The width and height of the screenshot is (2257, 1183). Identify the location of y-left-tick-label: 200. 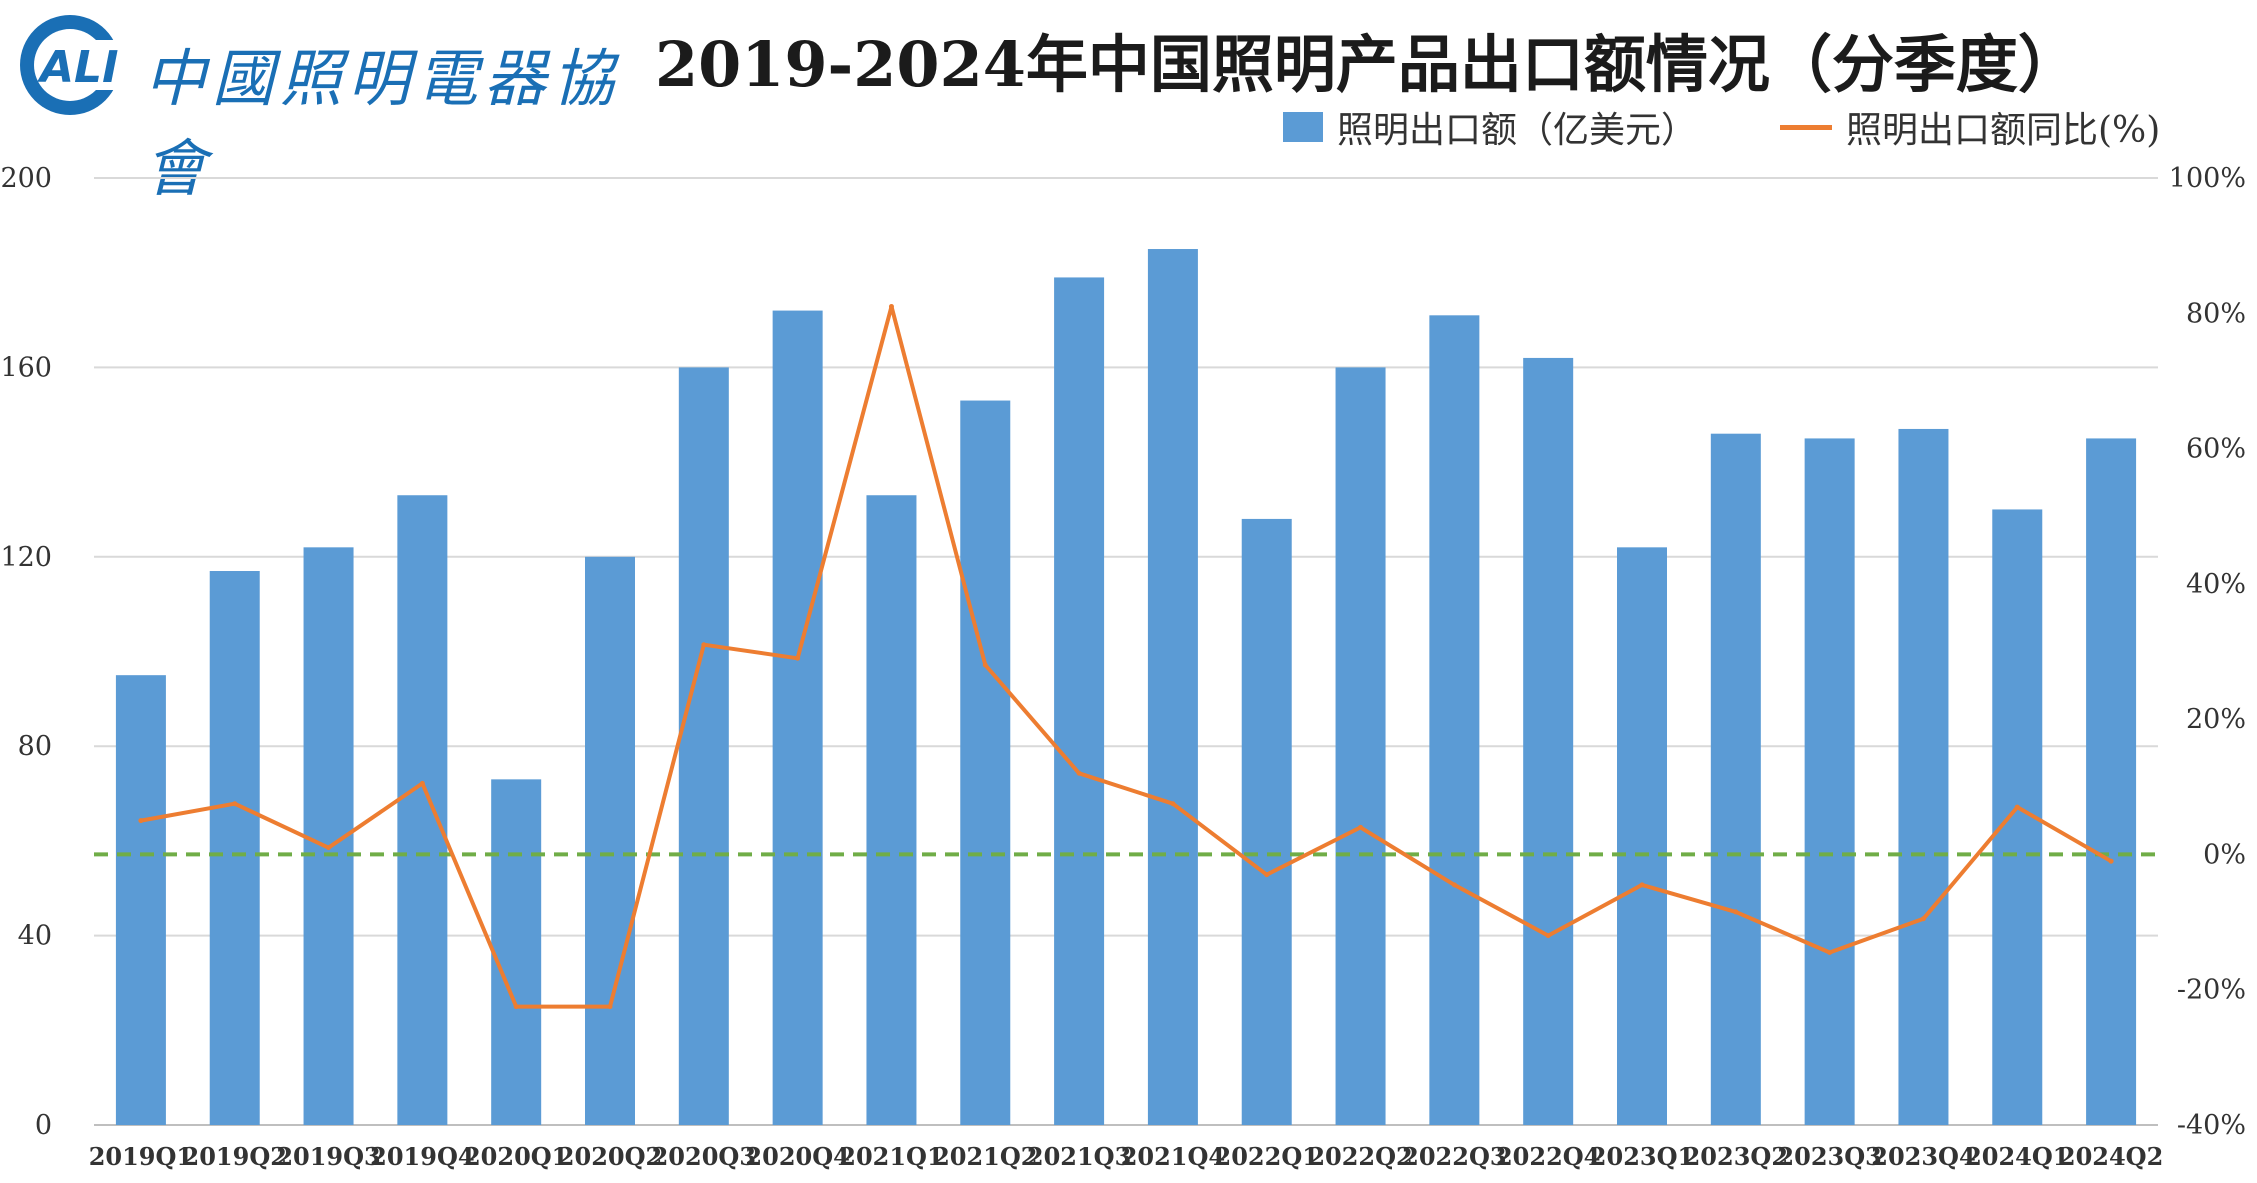
(26, 178).